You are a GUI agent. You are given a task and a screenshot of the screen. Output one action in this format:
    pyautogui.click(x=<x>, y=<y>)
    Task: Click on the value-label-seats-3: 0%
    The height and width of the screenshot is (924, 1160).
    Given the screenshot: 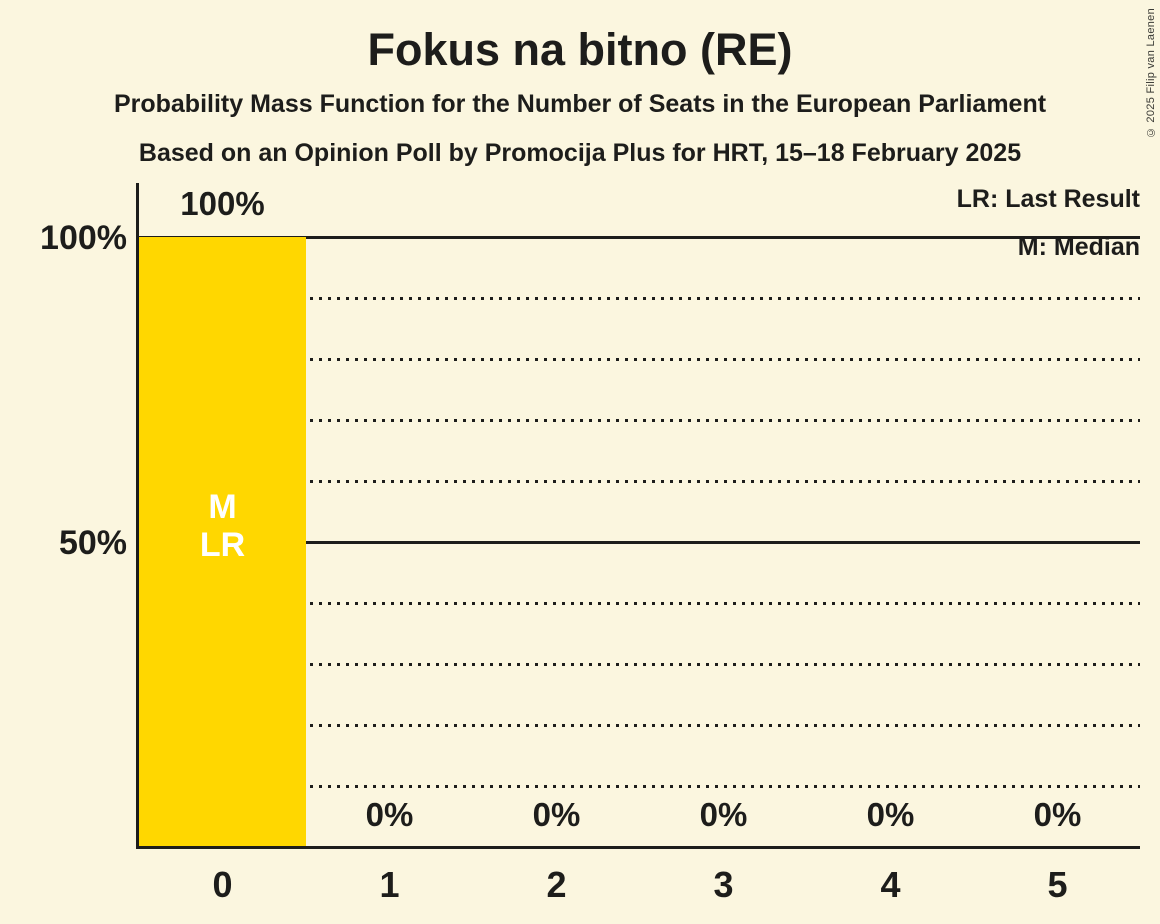 What is the action you would take?
    pyautogui.click(x=723, y=814)
    